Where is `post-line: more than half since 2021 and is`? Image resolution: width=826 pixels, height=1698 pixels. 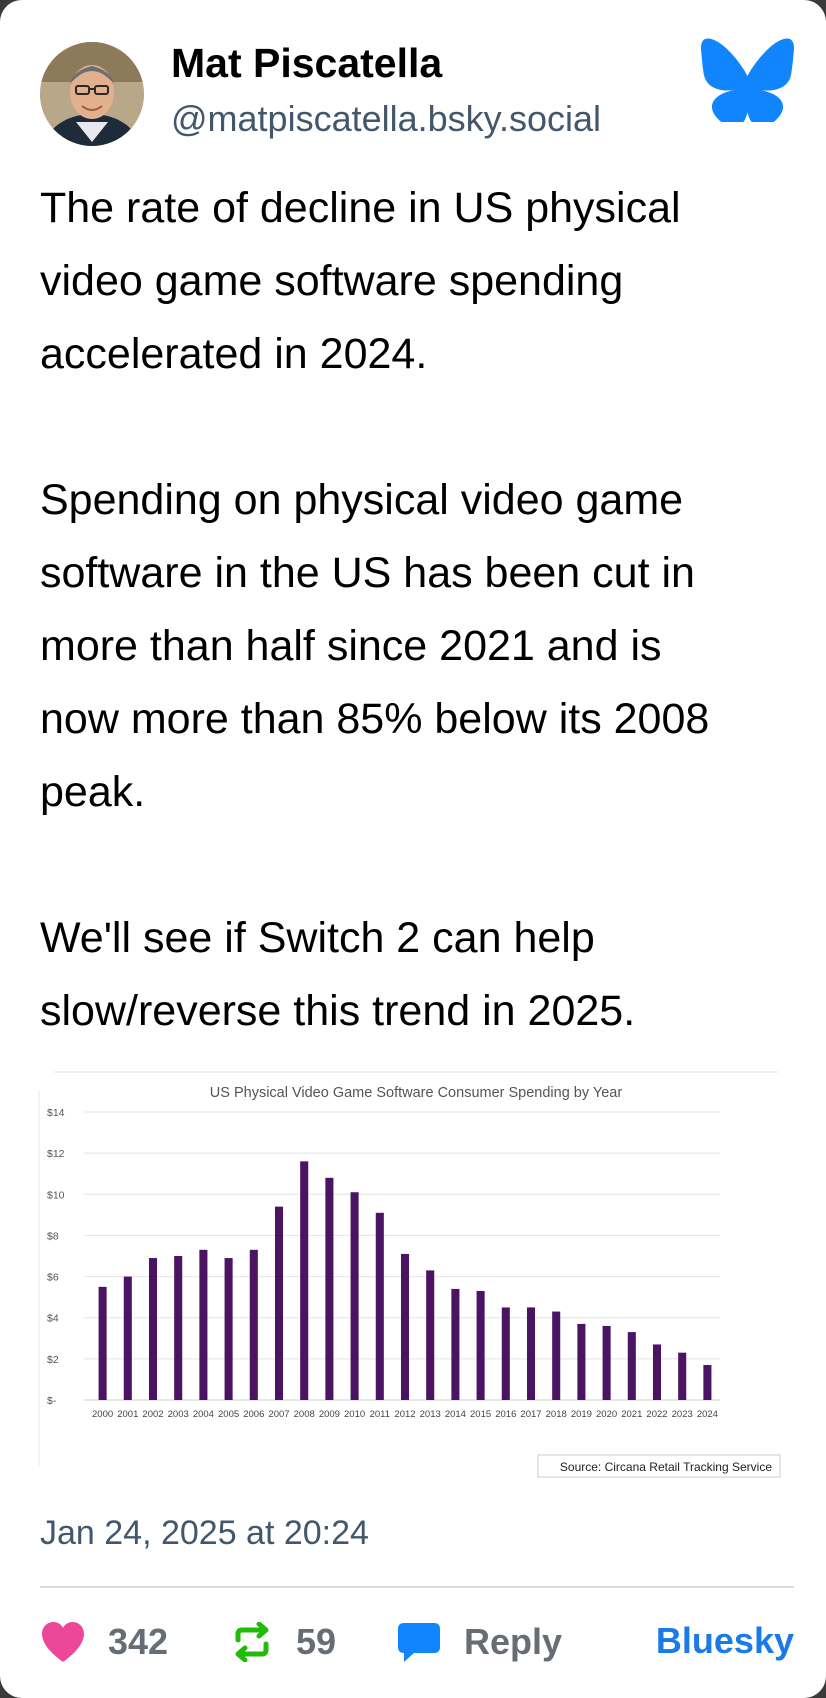
post-line: more than half since 2021 and is is located at coordinates (351, 646).